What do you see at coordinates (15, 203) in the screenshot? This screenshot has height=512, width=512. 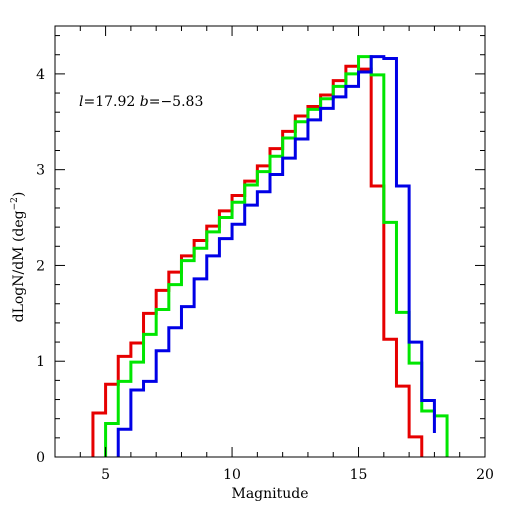 I see `y-axis-label-exponent: −2` at bounding box center [15, 203].